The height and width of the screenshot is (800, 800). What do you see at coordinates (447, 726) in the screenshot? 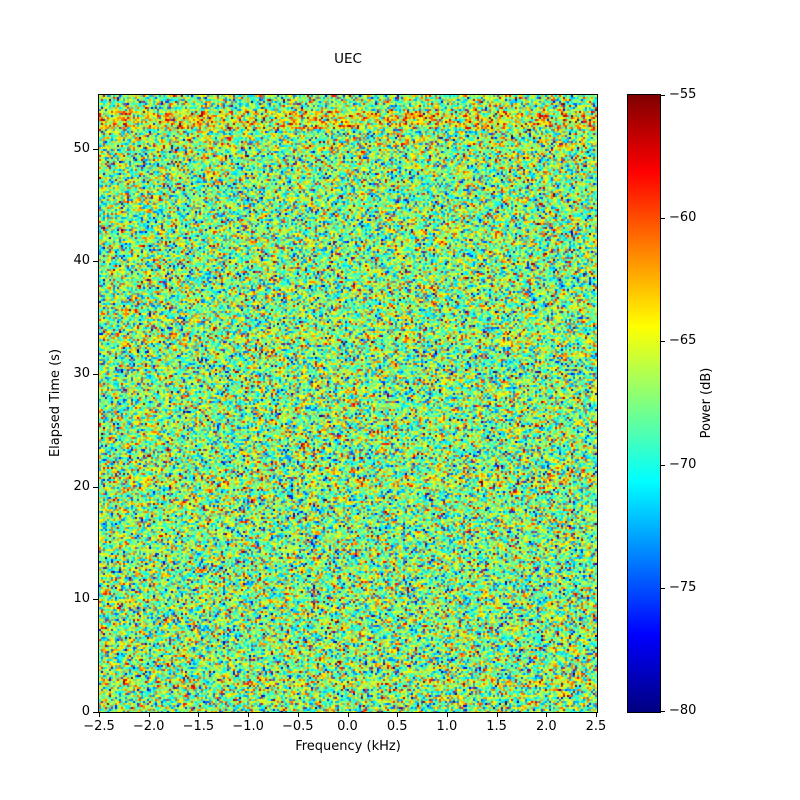
I see `x-tick-label: 1.0` at bounding box center [447, 726].